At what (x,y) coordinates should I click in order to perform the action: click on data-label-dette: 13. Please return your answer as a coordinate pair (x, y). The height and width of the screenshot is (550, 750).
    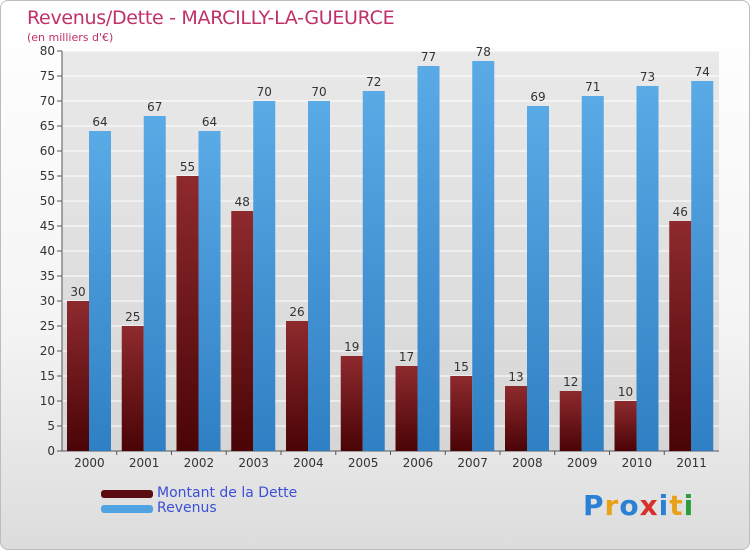
    Looking at the image, I should click on (515, 377).